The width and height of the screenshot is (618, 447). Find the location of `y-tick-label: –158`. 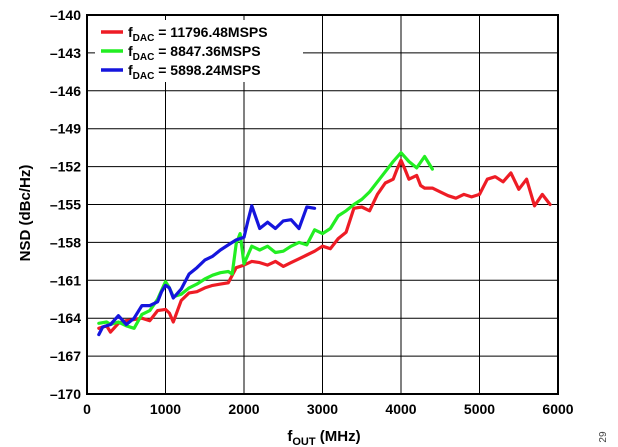

y-tick-label: –158 is located at coordinates (65, 242).